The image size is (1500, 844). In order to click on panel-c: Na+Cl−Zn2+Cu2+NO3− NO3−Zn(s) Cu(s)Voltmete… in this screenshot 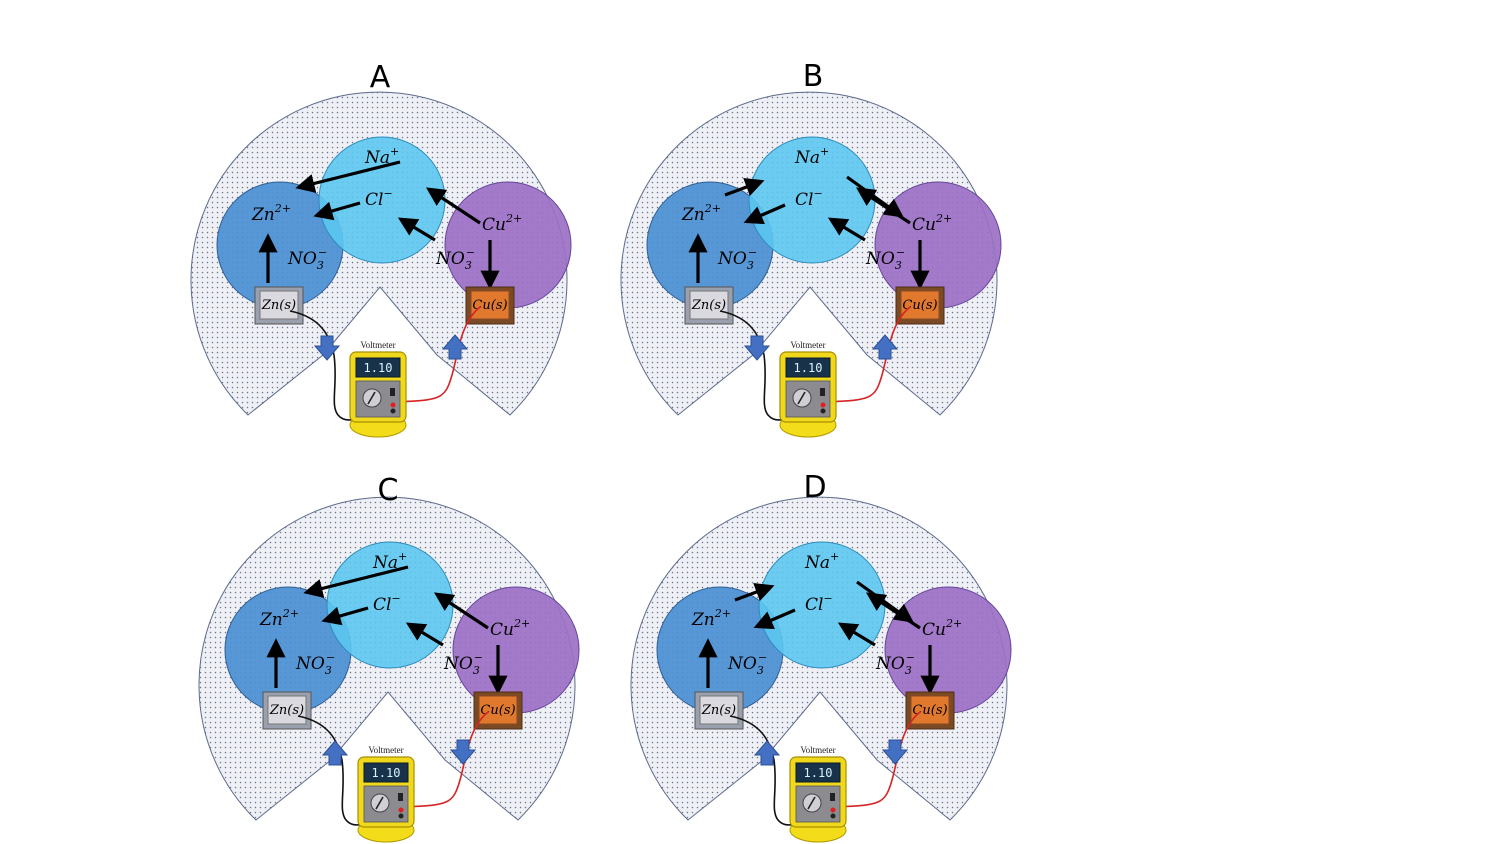, I will do `click(389, 669)`.